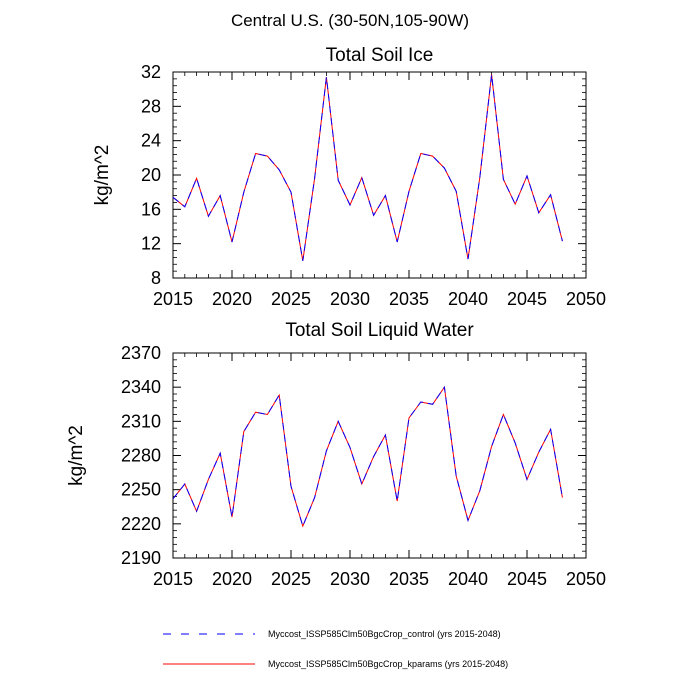  Describe the element at coordinates (173, 299) in the screenshot. I see `soil-ice-xtick-label: 2015` at that location.